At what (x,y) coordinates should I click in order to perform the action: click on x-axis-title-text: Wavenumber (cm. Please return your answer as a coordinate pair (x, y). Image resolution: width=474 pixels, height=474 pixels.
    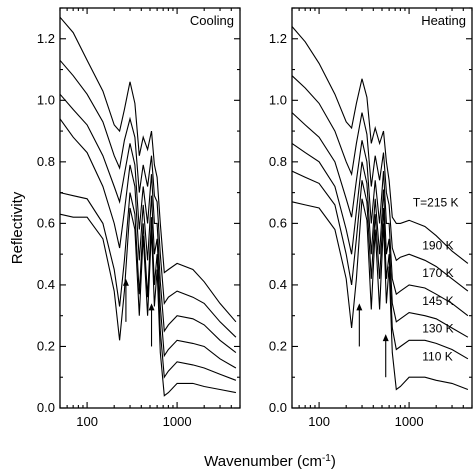
    Looking at the image, I should click on (263, 461).